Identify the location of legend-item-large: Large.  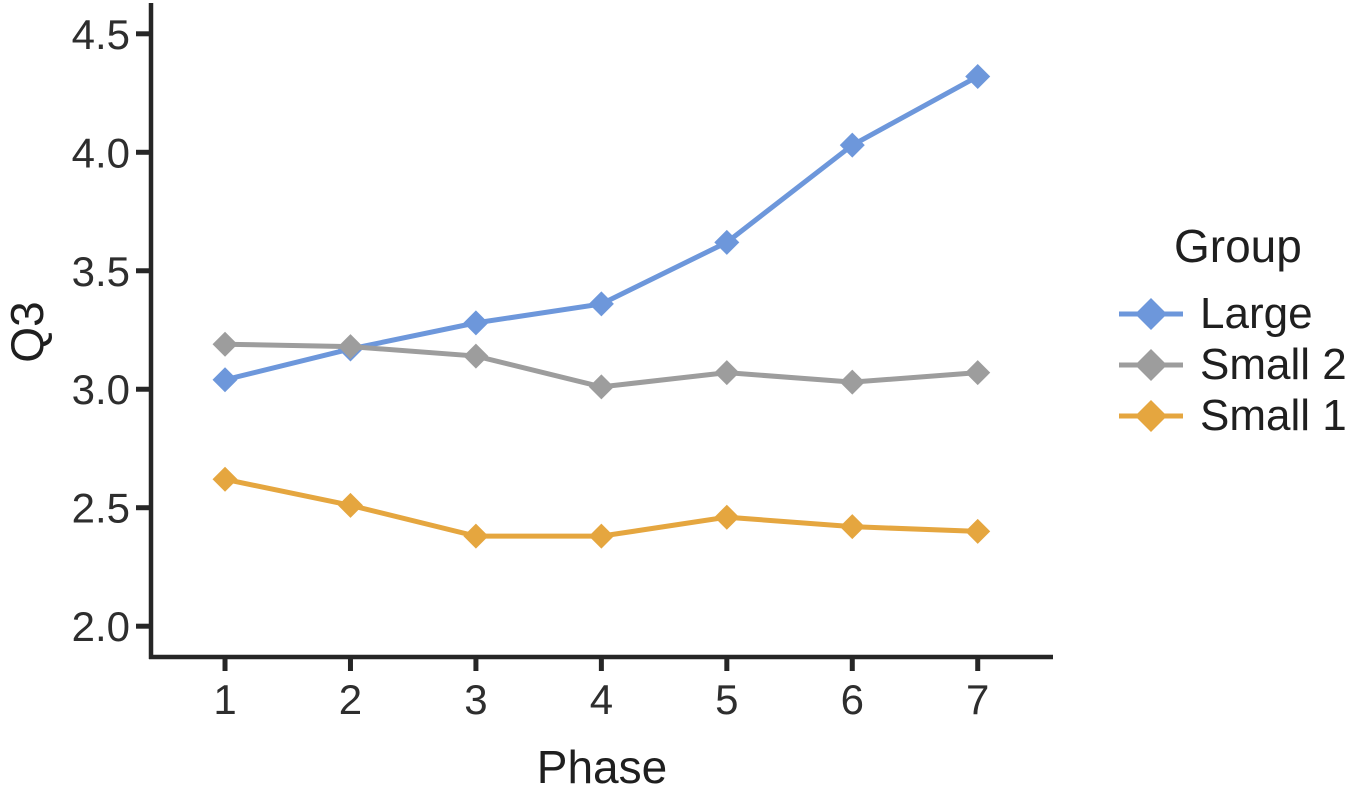
(1231, 313).